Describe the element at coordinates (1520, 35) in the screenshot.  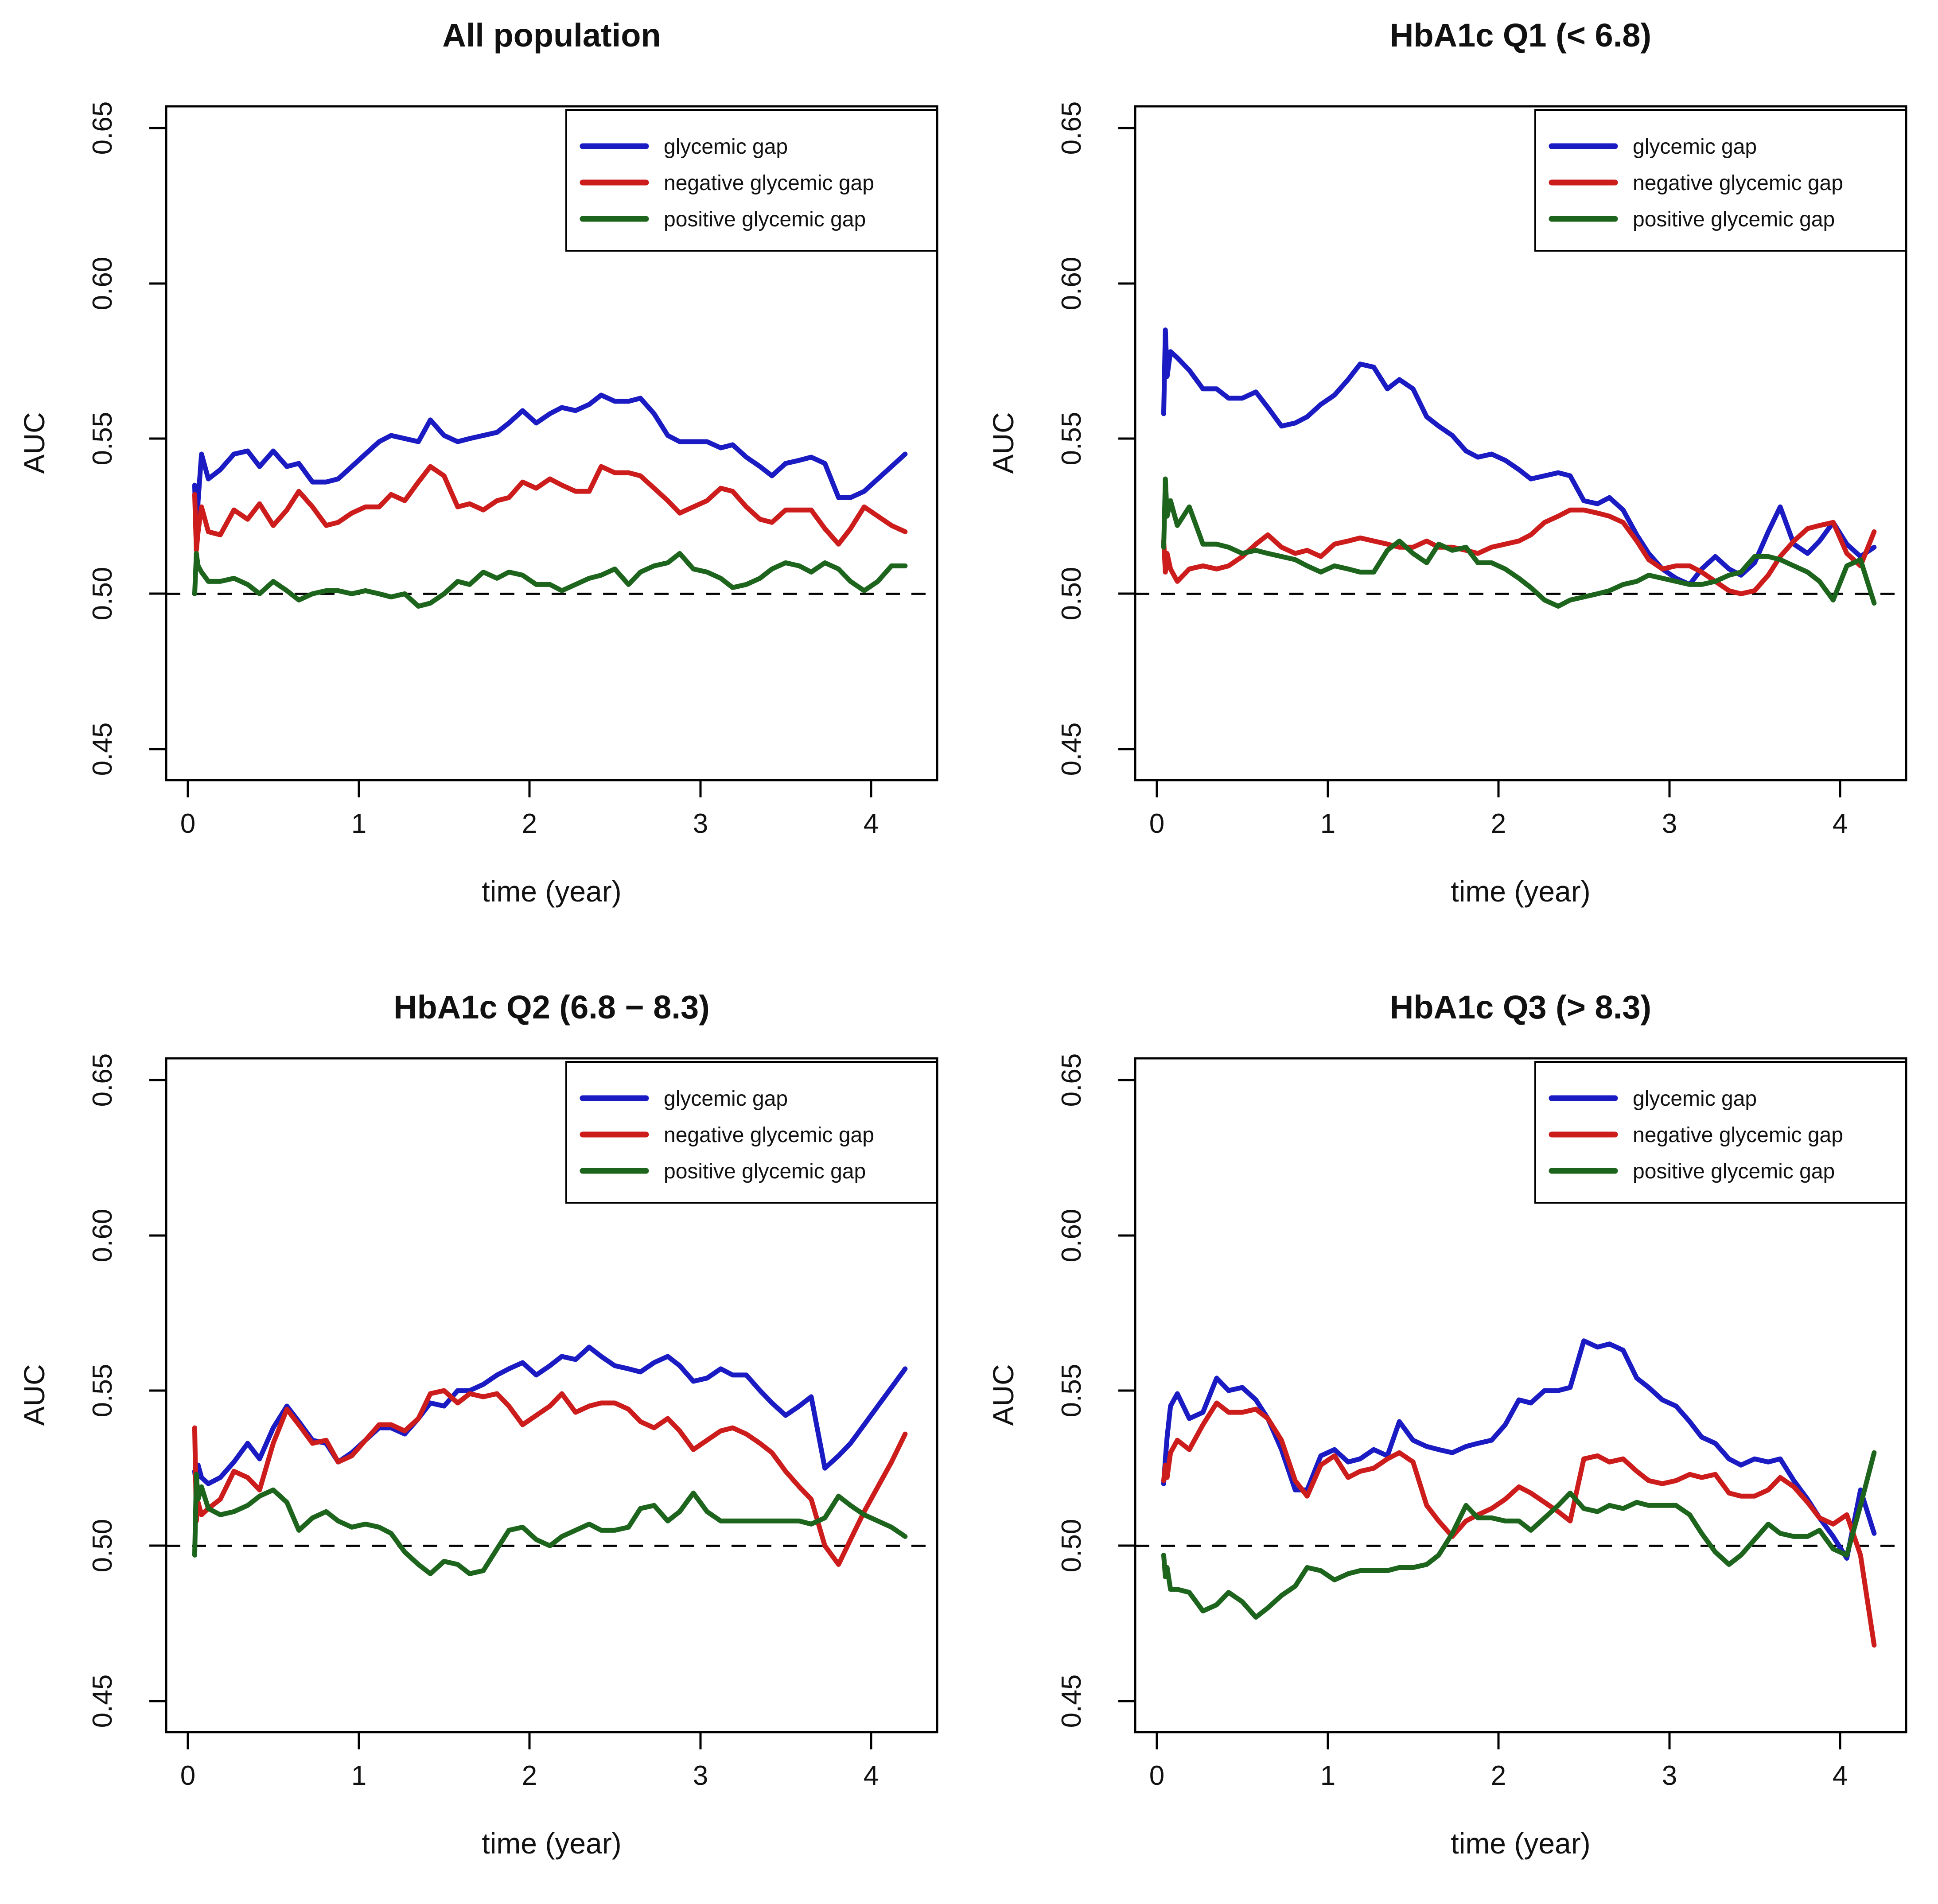
I see `panel-title: HbA1c Q1 (< 6.8)` at that location.